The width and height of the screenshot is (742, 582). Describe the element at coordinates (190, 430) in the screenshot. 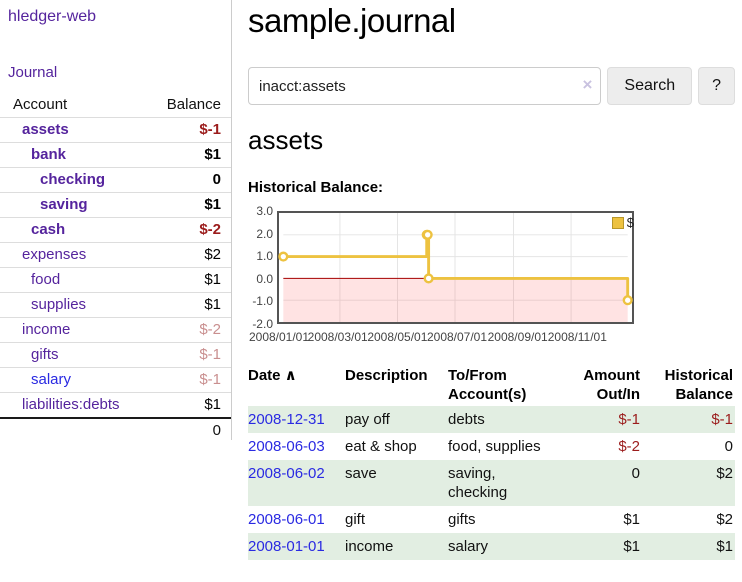

I see `accounts-total-value: 0` at that location.